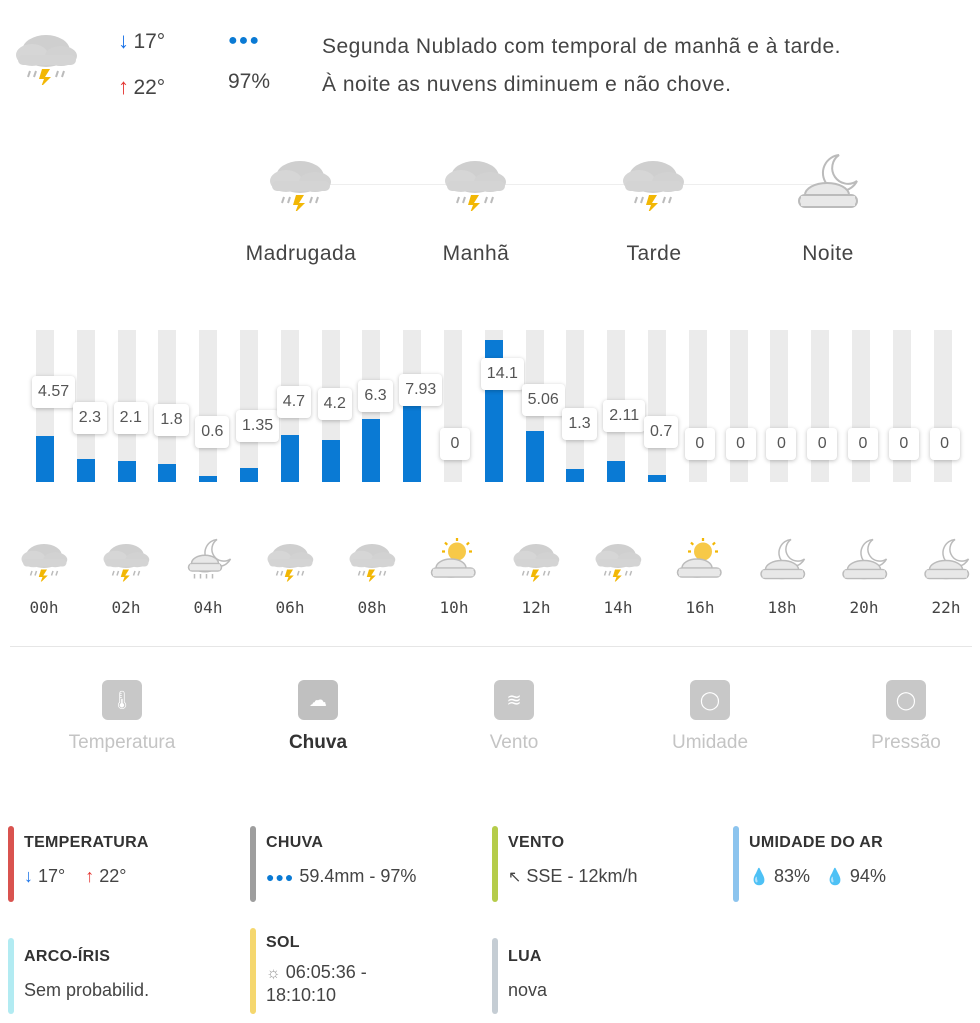 Image resolution: width=980 pixels, height=1023 pixels. I want to click on chart-data-label: 4.2, so click(334, 404).